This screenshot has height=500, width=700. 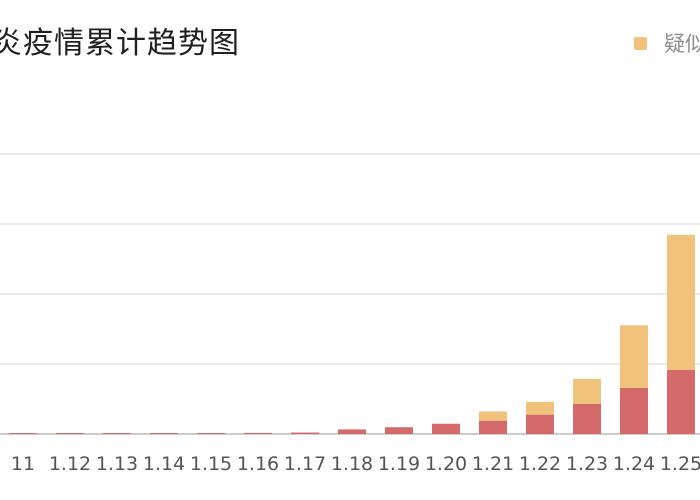 I want to click on bar-suspected-1.24, so click(x=634, y=356).